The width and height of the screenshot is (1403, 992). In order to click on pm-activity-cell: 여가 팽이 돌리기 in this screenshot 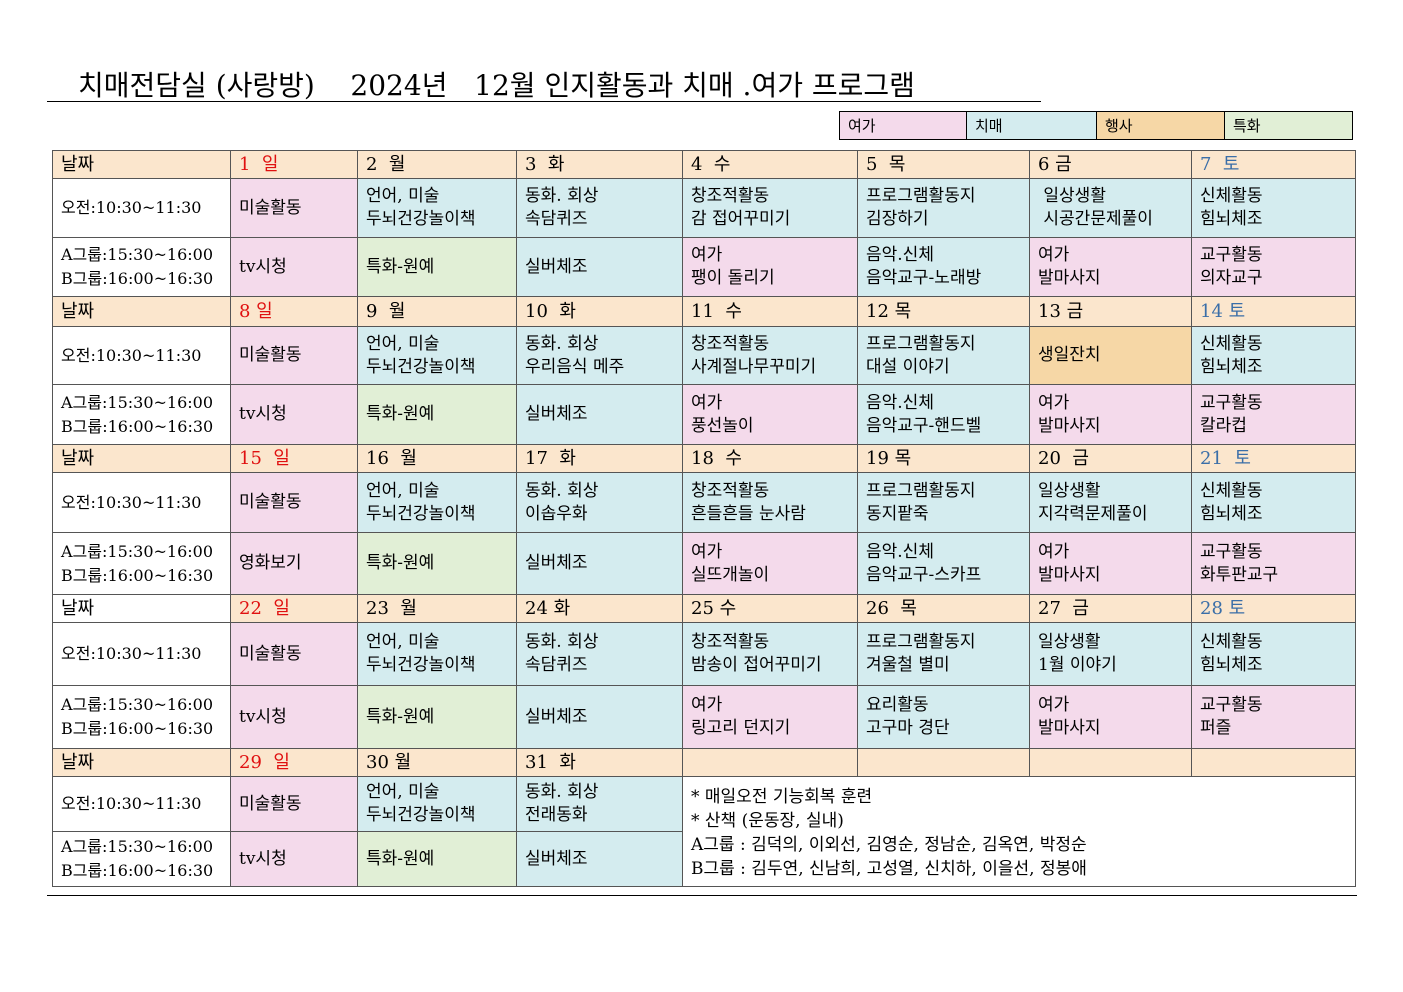, I will do `click(770, 267)`.